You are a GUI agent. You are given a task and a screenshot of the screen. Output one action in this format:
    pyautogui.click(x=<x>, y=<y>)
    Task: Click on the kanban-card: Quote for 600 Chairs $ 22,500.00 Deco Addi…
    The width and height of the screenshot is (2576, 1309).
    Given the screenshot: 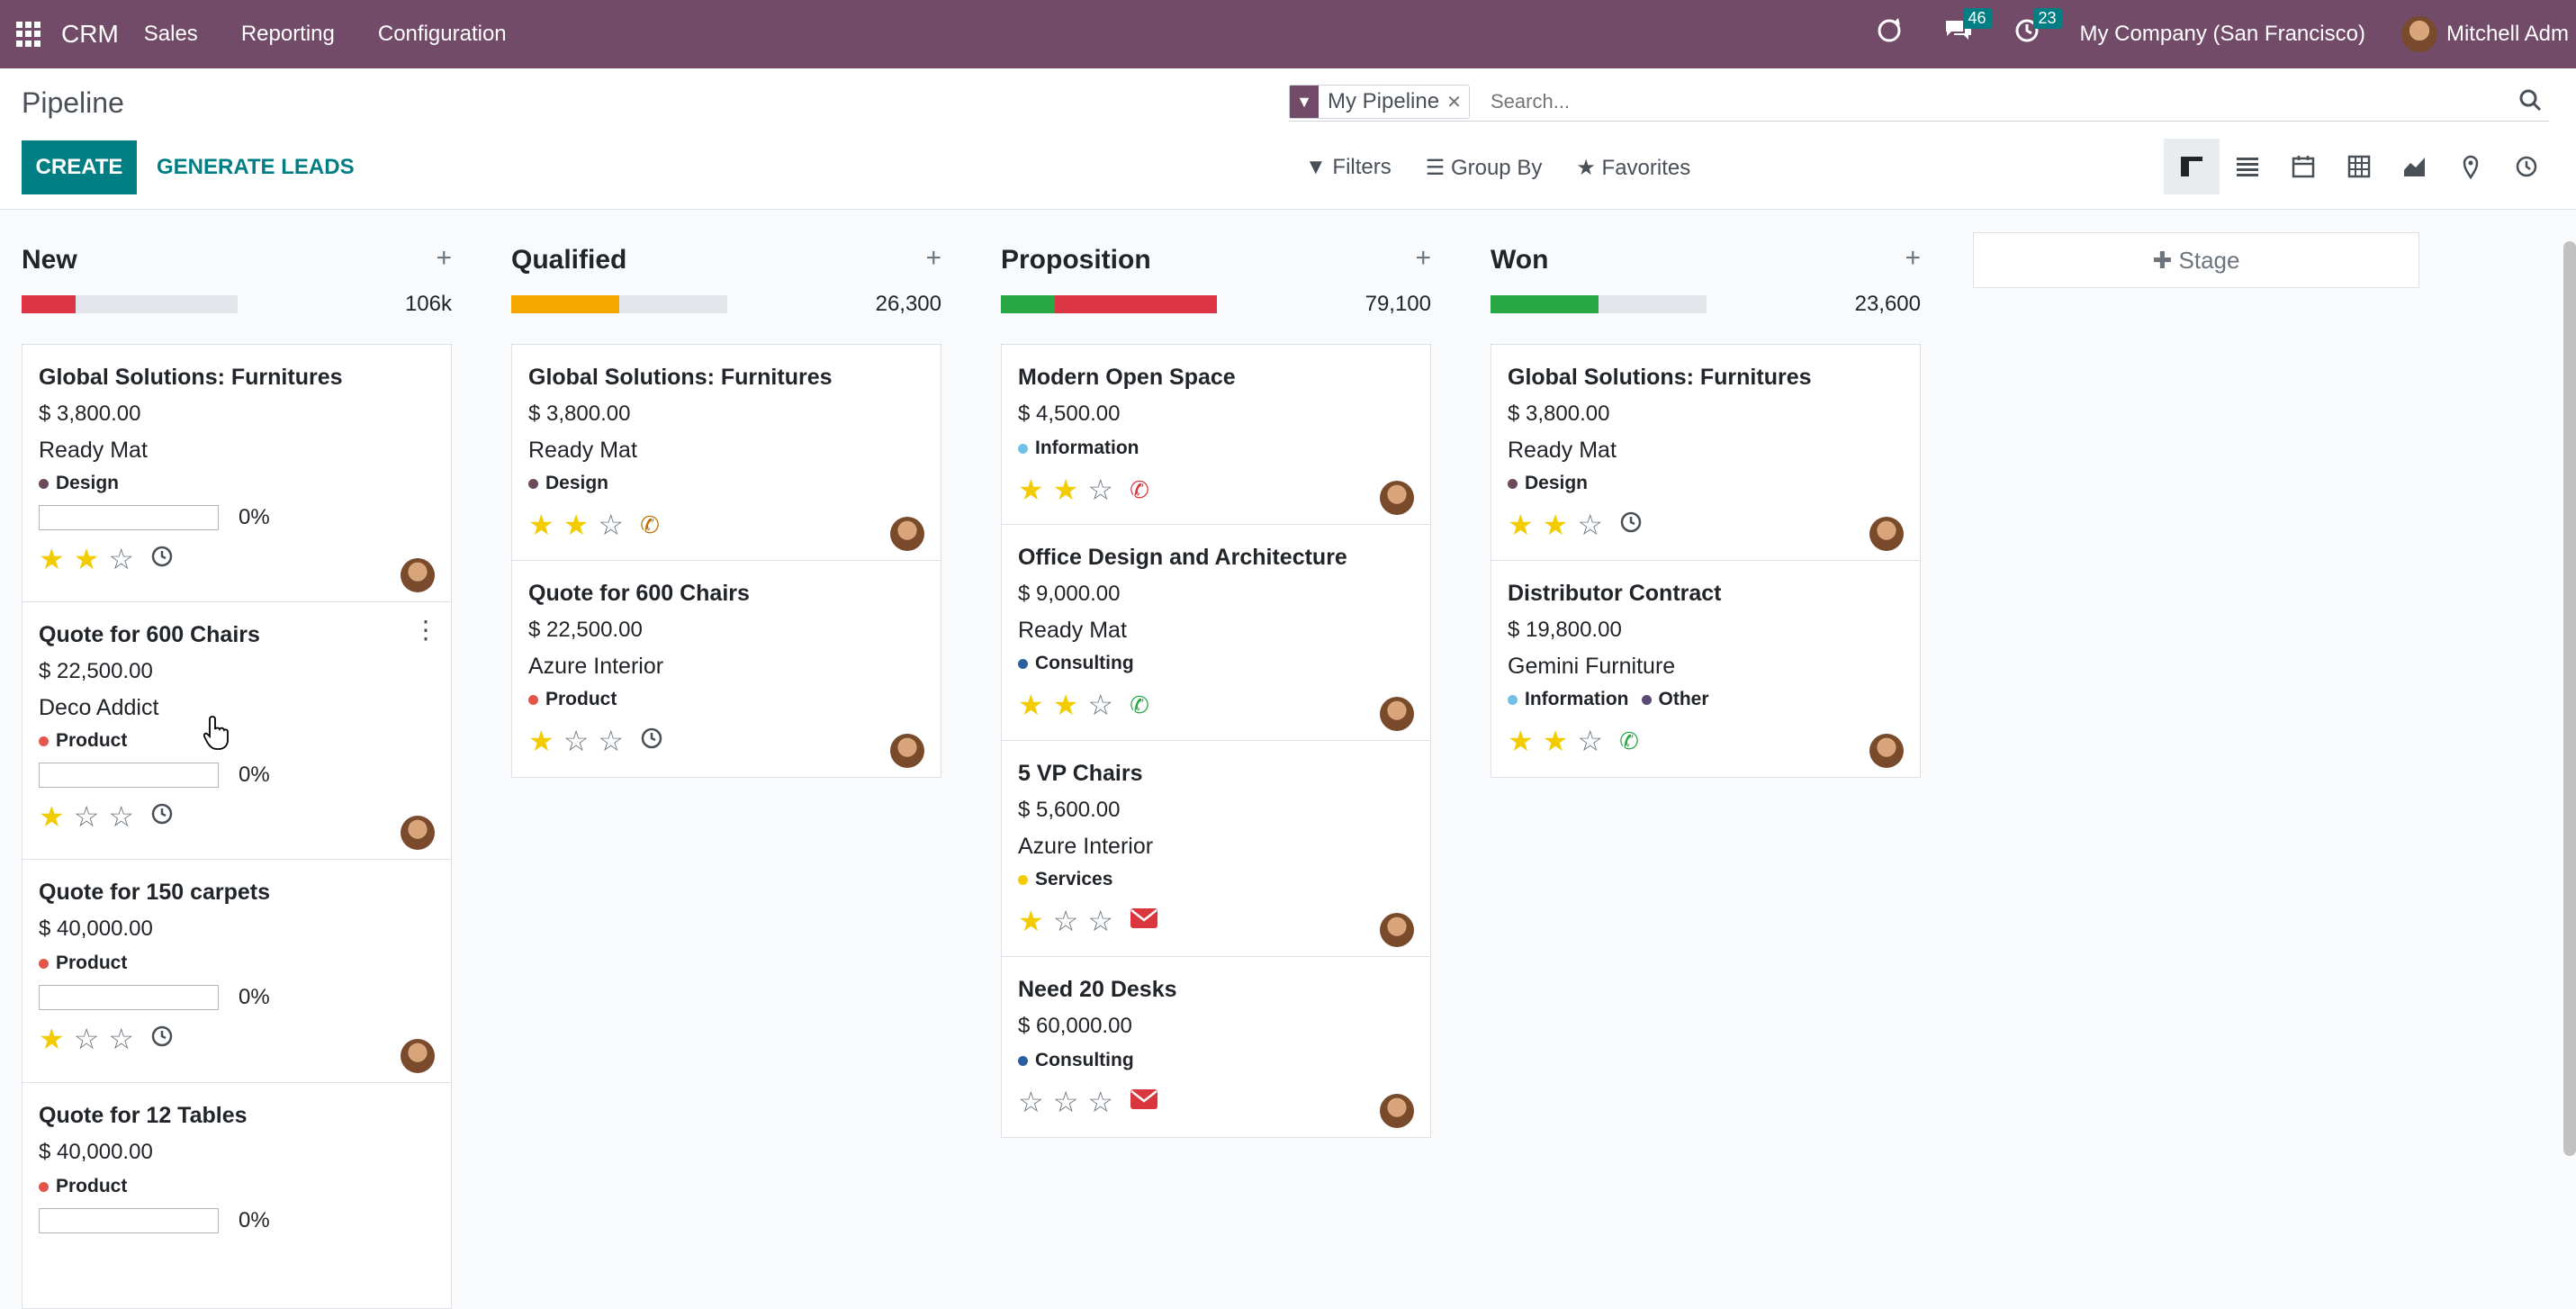 What is the action you would take?
    pyautogui.click(x=237, y=731)
    